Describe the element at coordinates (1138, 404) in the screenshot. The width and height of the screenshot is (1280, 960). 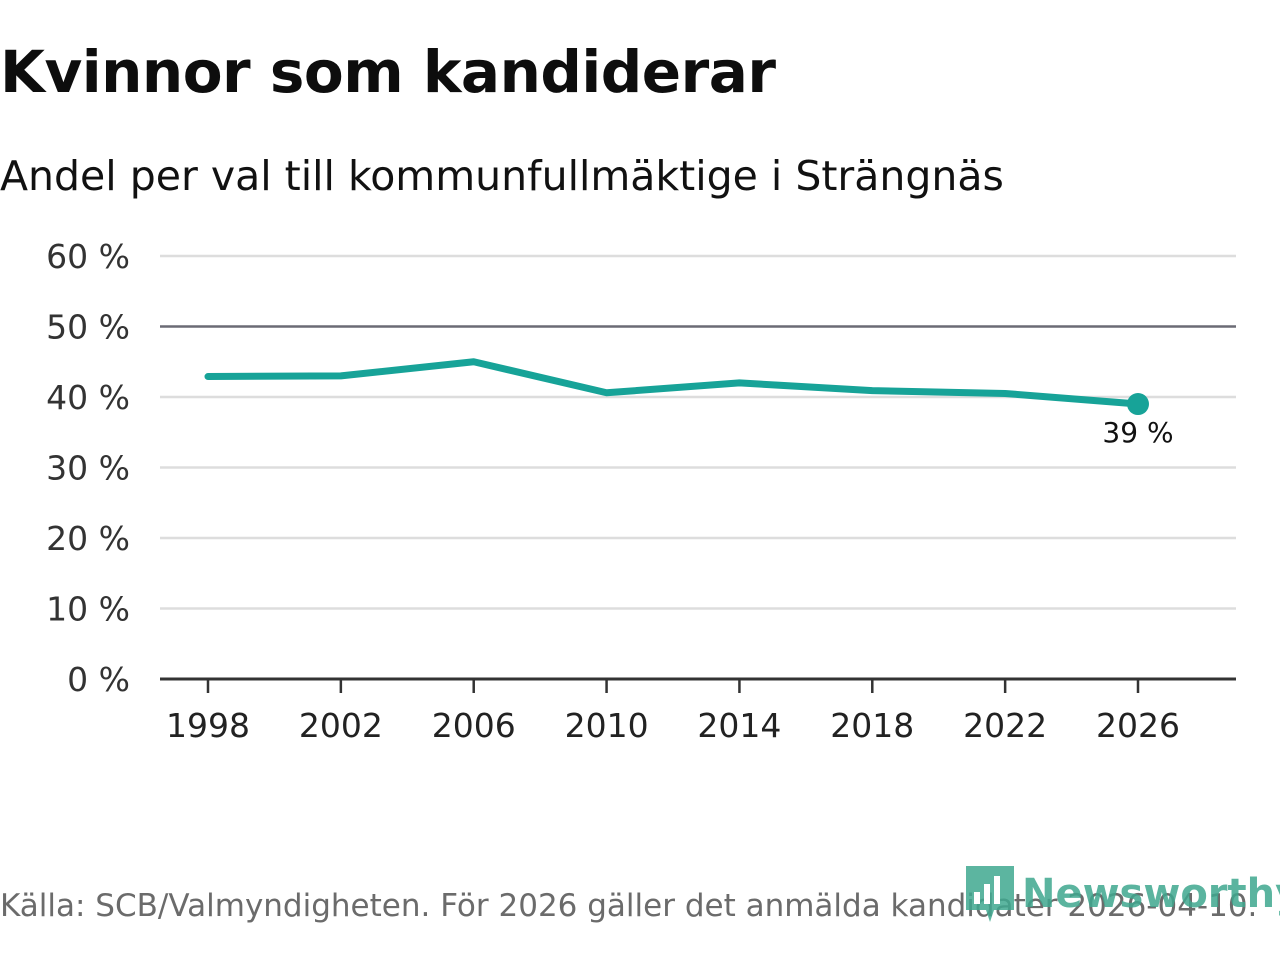
I see `end-point` at that location.